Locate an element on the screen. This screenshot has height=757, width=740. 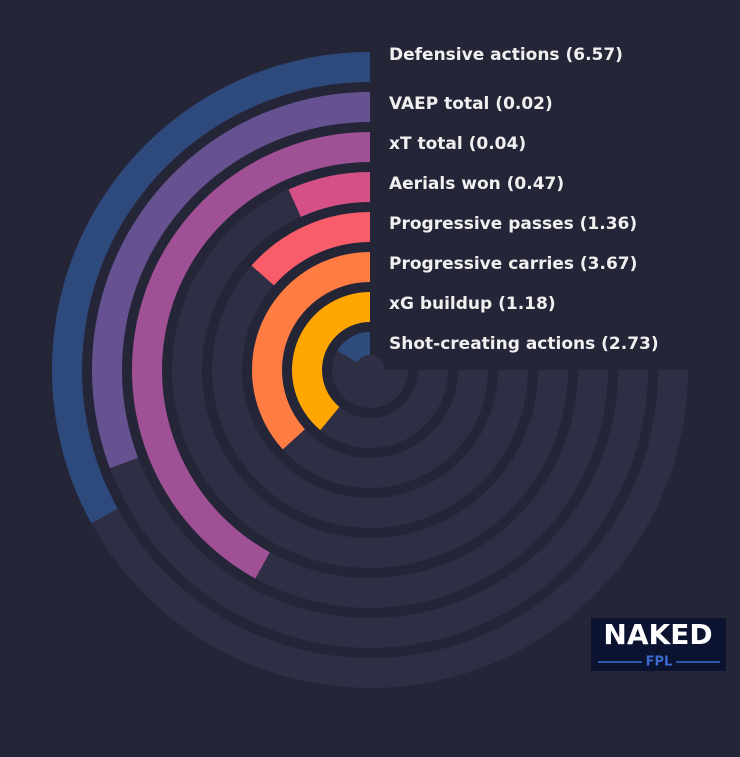
logo-title: NAKED is located at coordinates (657, 634).